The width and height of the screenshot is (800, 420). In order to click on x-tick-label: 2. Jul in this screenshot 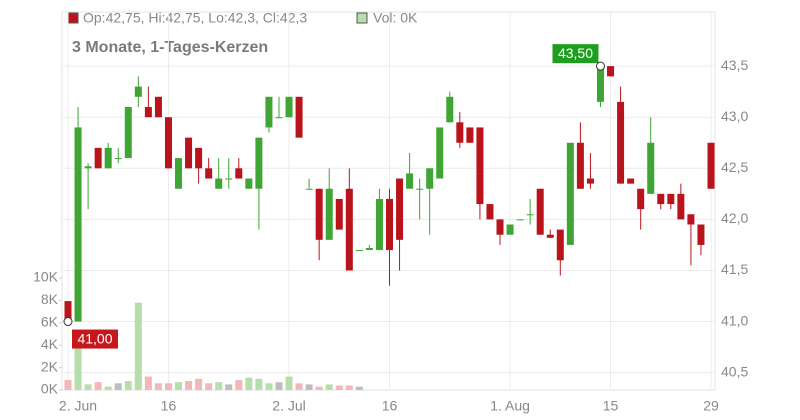, I will do `click(288, 406)`.